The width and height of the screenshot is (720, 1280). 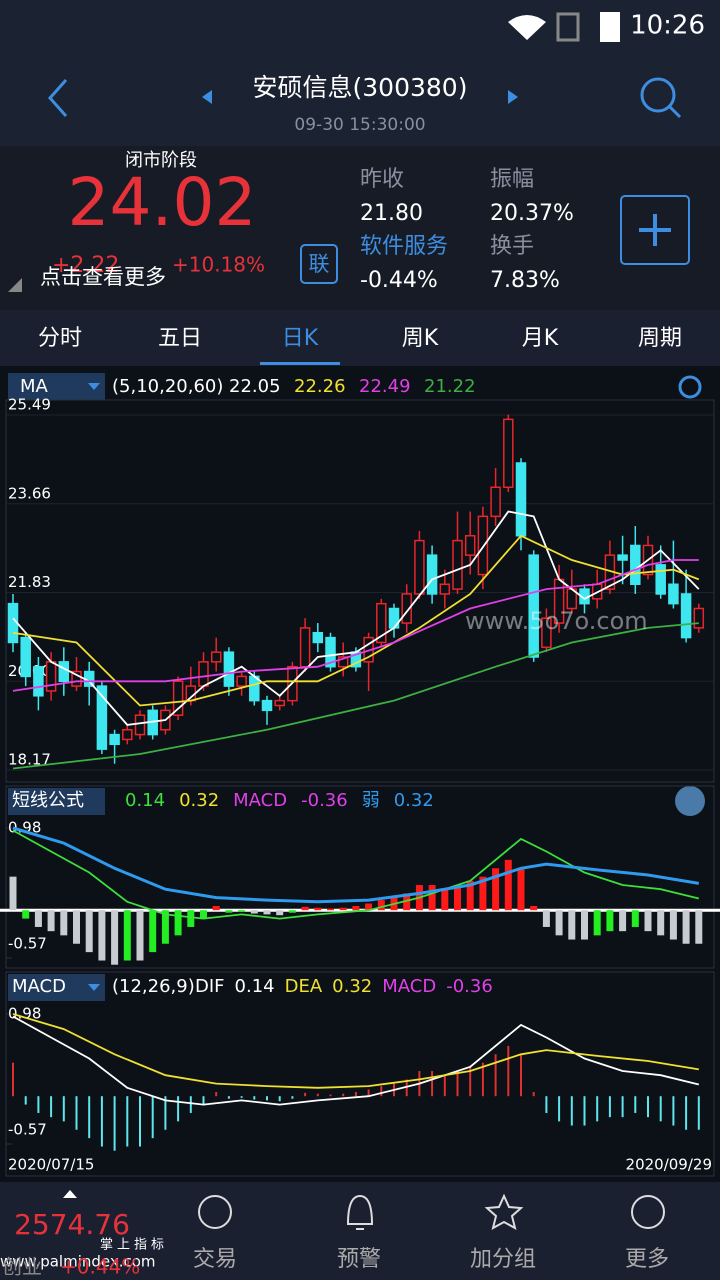 What do you see at coordinates (504, 1211) in the screenshot?
I see `group-icon` at bounding box center [504, 1211].